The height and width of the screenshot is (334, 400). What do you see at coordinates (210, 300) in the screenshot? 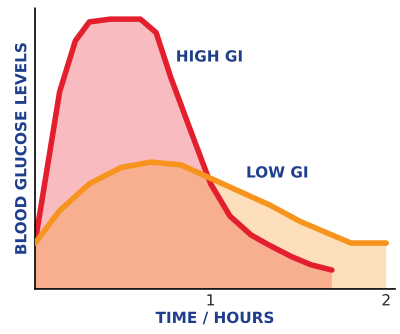
I see `x-tick-label: 1` at bounding box center [210, 300].